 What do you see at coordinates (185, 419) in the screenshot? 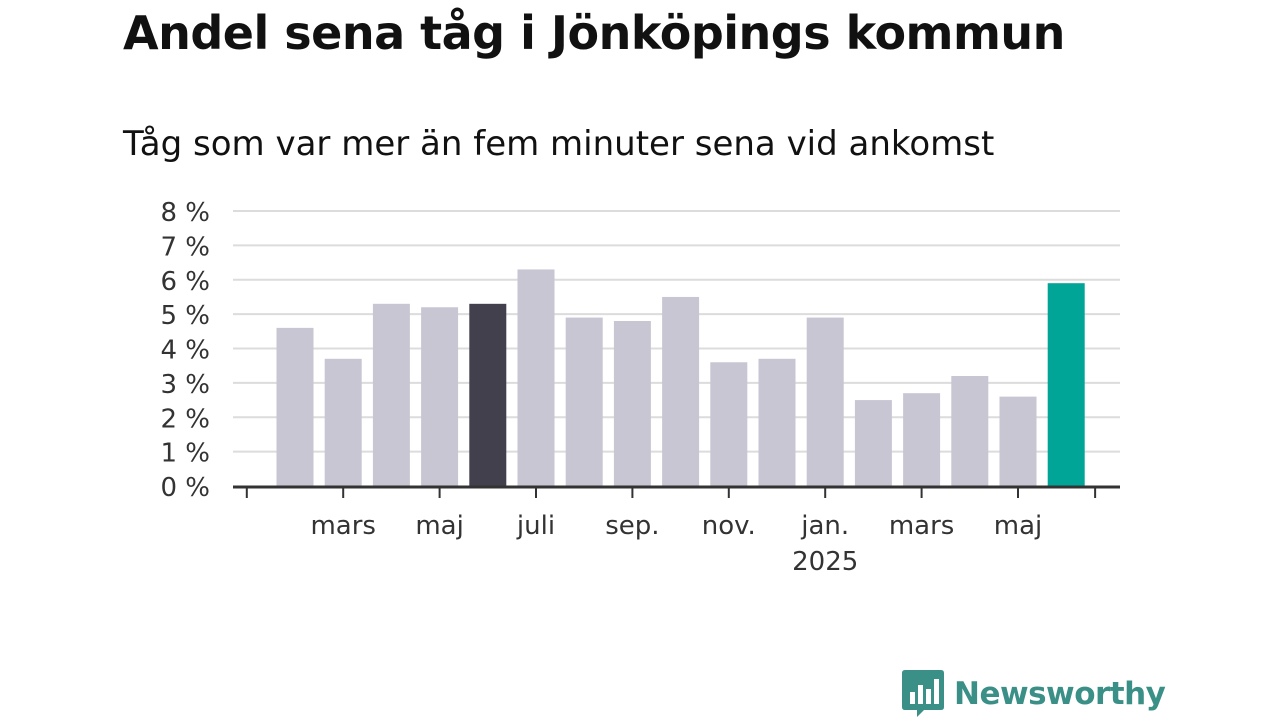
I see `y-tick-label: 2 %` at bounding box center [185, 419].